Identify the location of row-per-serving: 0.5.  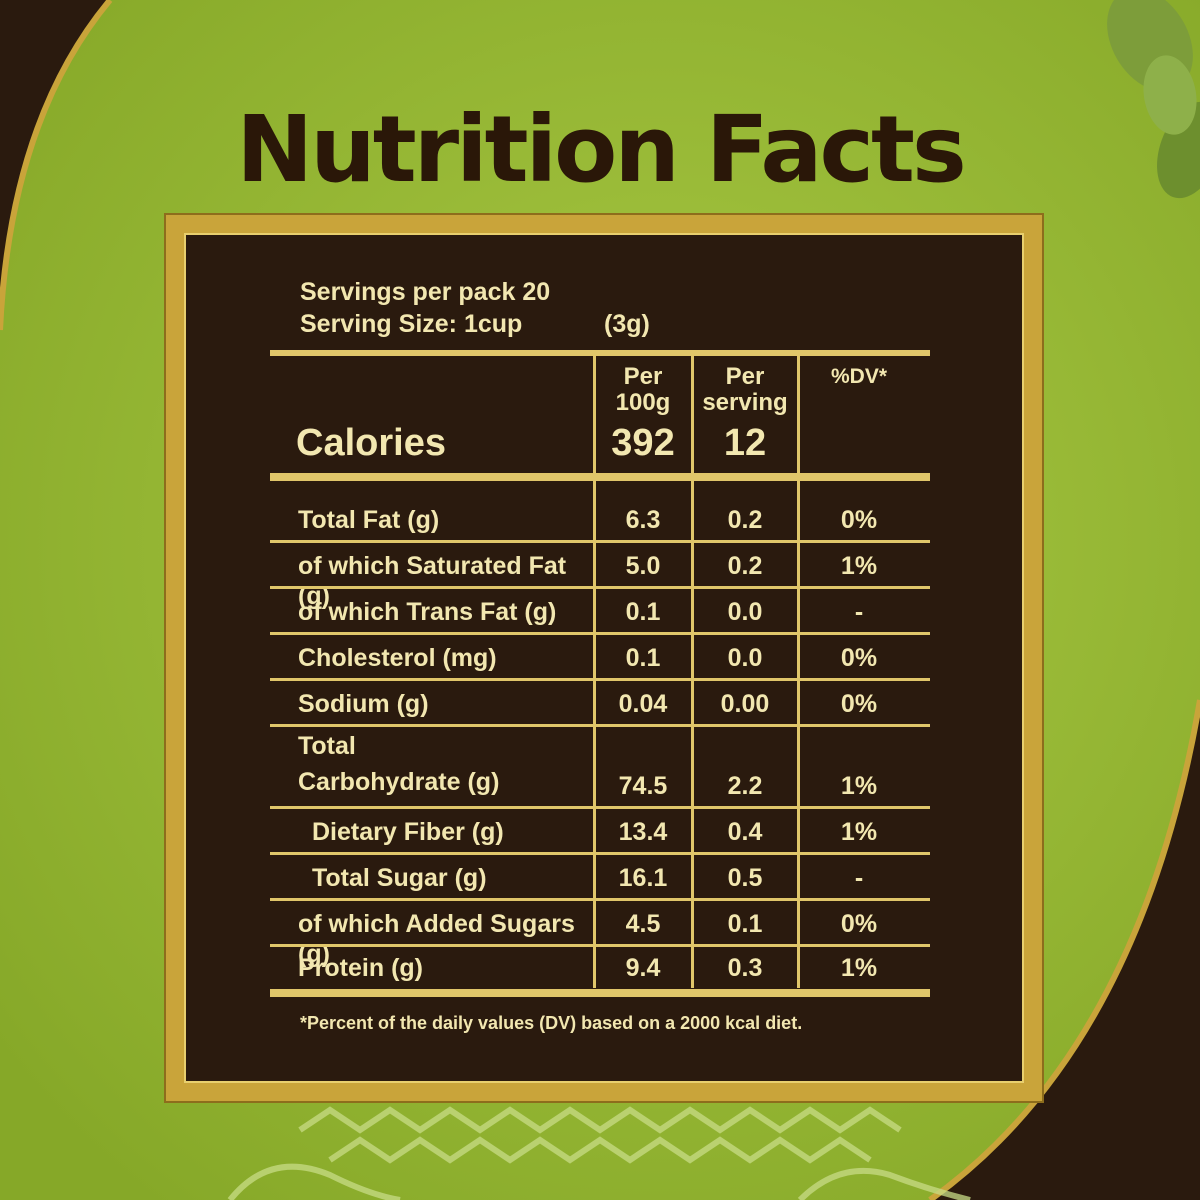
(745, 878).